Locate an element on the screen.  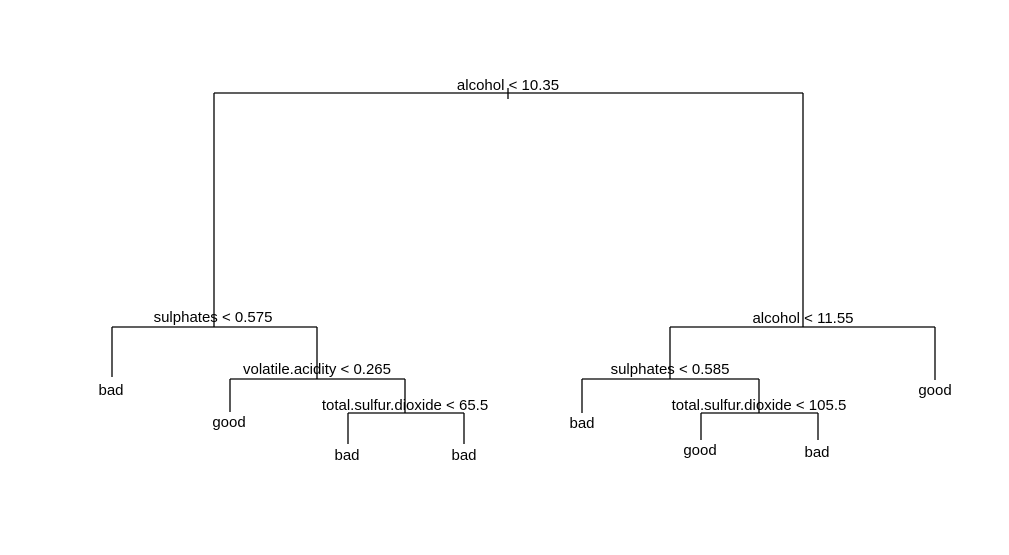
split-label-tsd-655: total.sulfur.dioxide < 65.5 is located at coordinates (405, 405).